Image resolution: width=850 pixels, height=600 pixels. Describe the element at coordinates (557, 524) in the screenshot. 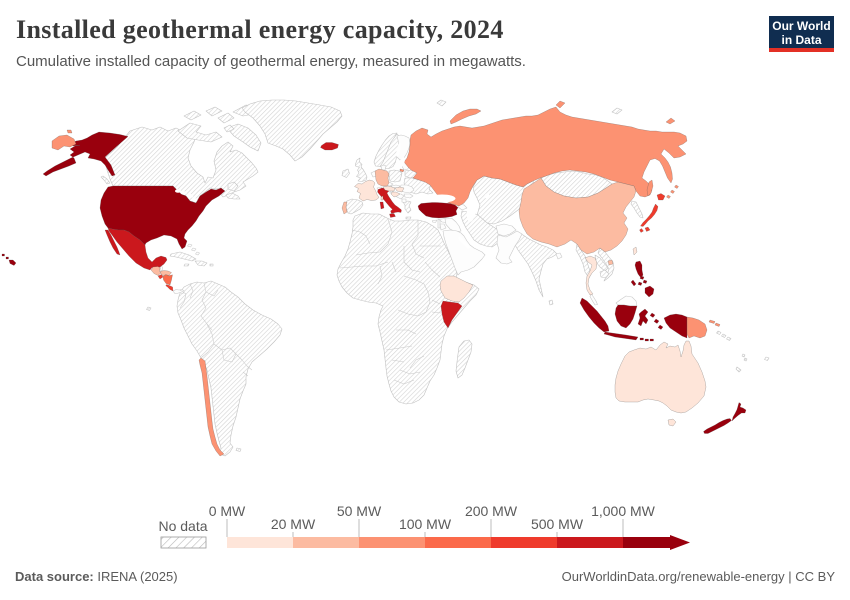

I see `svg-text: 500 MW` at that location.